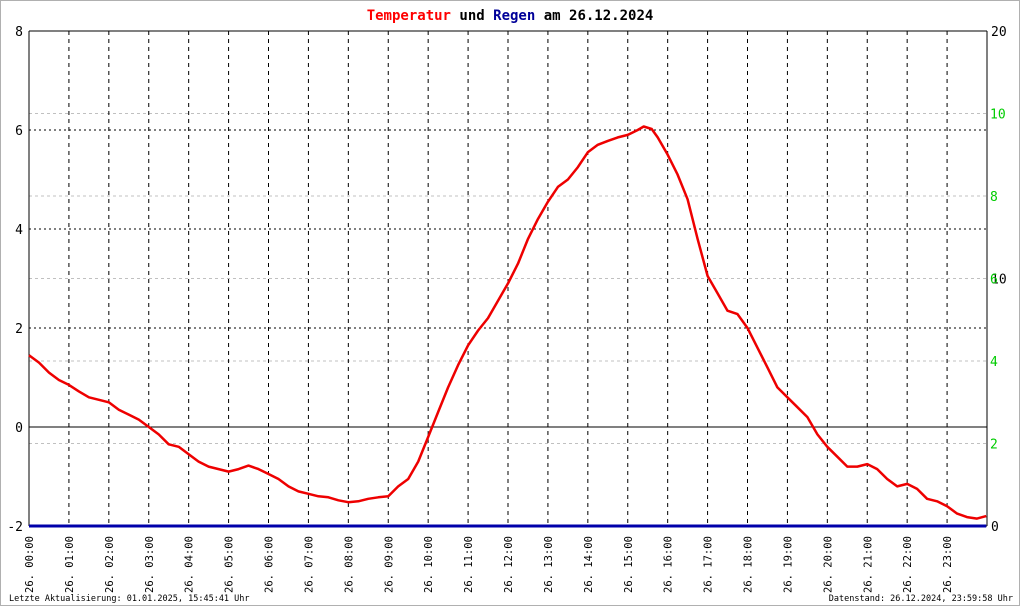 Image resolution: width=1020 pixels, height=606 pixels. Describe the element at coordinates (70, 564) in the screenshot. I see `x-tick-label: 26. 01:00` at that location.